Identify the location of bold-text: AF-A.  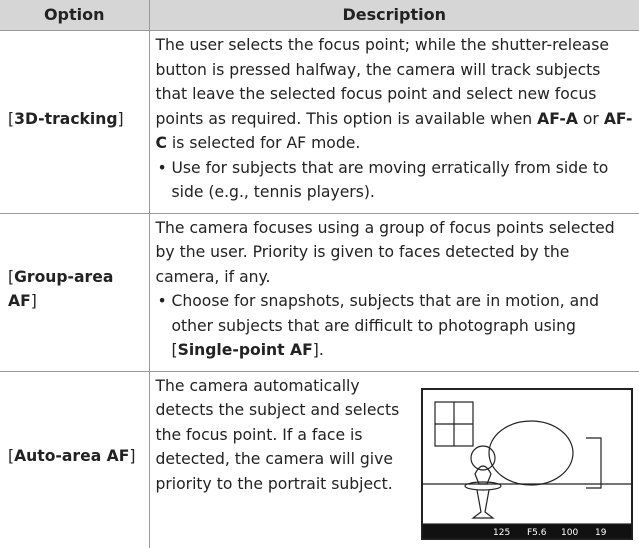
(557, 118).